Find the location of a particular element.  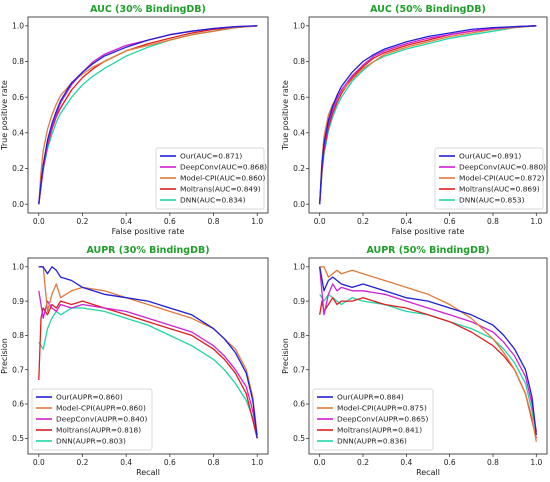

y-axis-label: True positive rate is located at coordinates (4, 115).